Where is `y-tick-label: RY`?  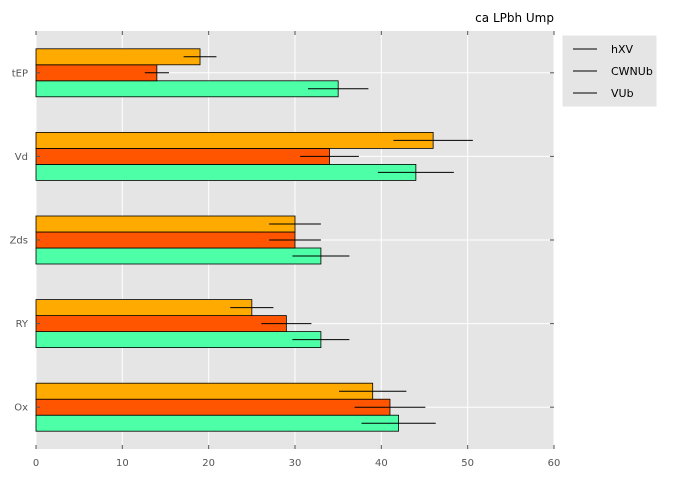 y-tick-label: RY is located at coordinates (22, 324).